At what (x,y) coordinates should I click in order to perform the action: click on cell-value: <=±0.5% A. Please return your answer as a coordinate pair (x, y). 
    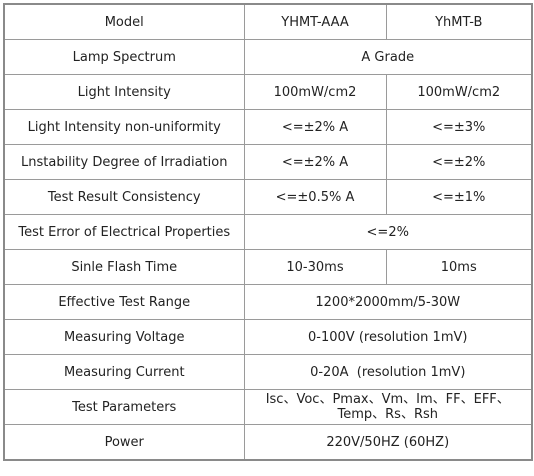
    Looking at the image, I should click on (315, 197).